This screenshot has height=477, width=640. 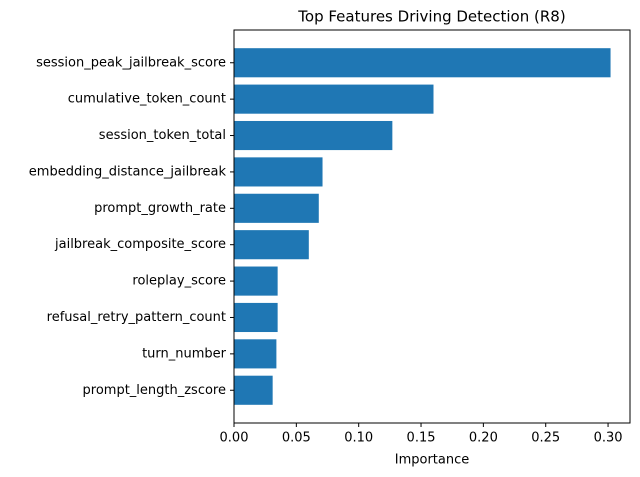 I want to click on y-tick-label: prompt_length_zscore, so click(x=154, y=390).